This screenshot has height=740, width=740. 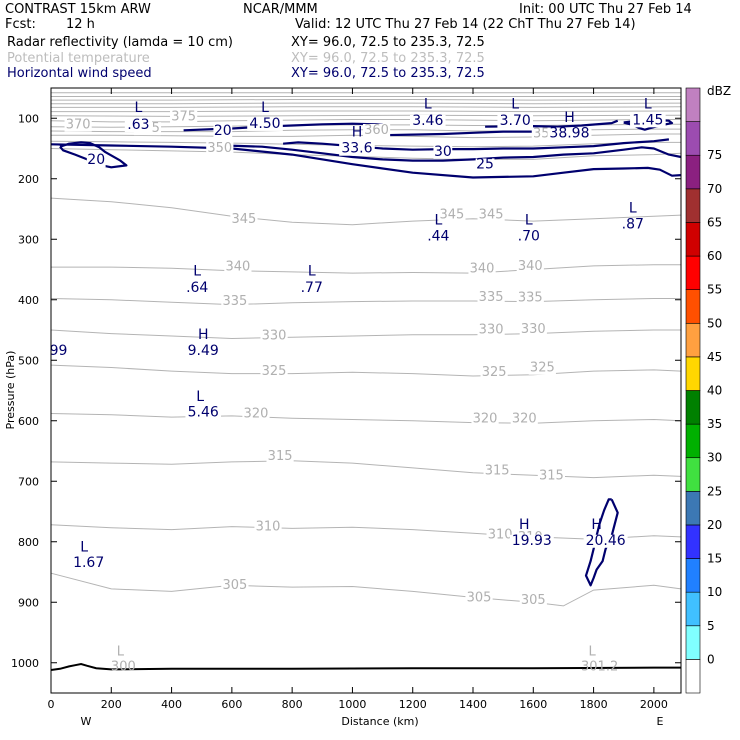 I want to click on x-tick-label: 600, so click(x=231, y=704).